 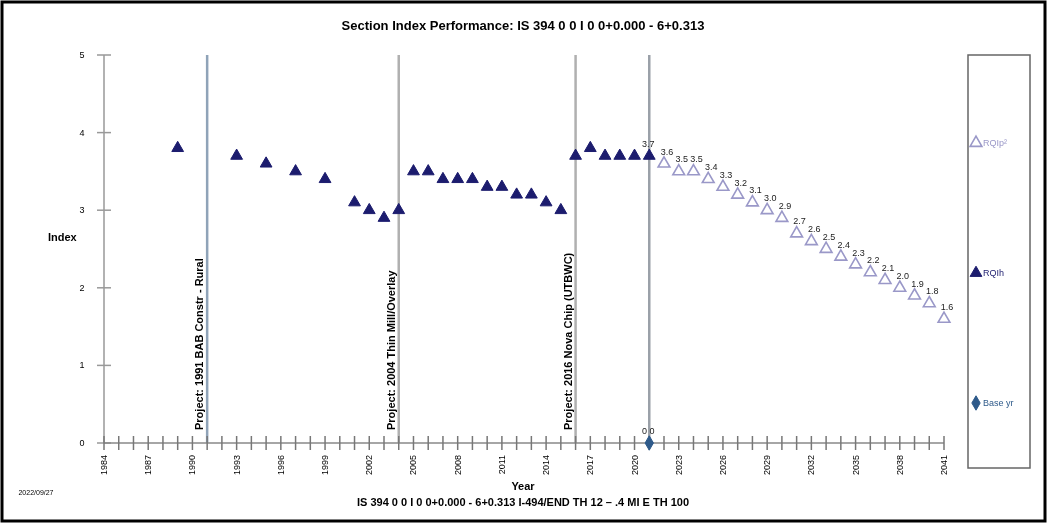 I want to click on ref-line-label: Project: 2004 Thin Mill/Overlay, so click(x=390, y=349).